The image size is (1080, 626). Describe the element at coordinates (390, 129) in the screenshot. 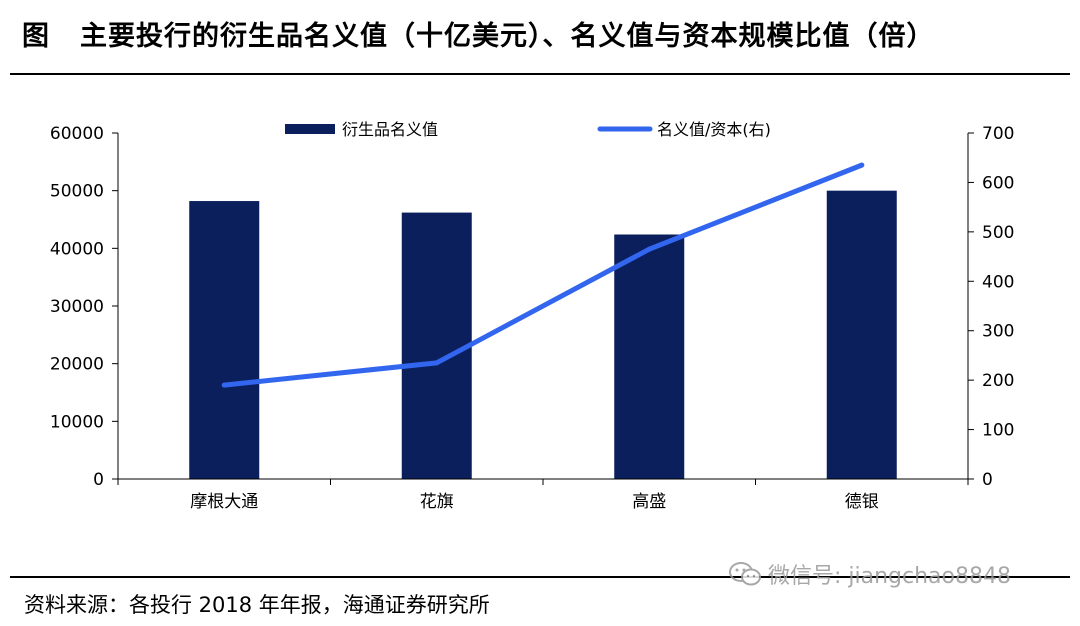

I see `legend-bar-label: 衍生品名义值` at that location.